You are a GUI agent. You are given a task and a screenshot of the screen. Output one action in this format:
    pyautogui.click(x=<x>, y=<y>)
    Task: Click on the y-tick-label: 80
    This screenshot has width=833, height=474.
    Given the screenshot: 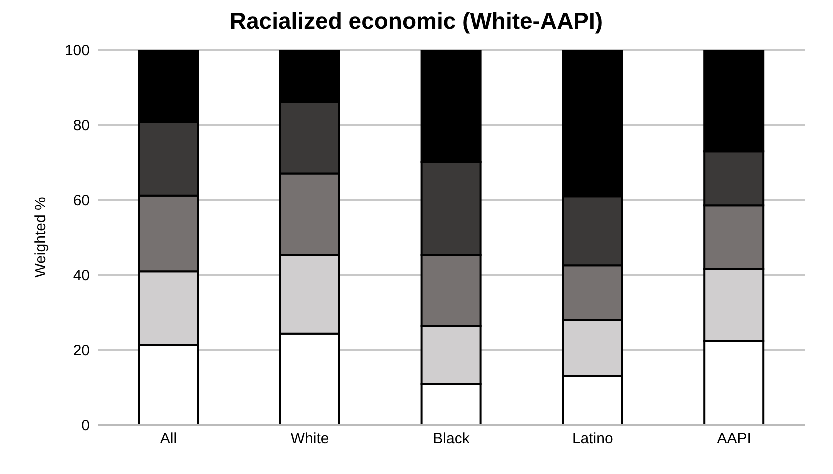 What is the action you would take?
    pyautogui.click(x=81, y=125)
    